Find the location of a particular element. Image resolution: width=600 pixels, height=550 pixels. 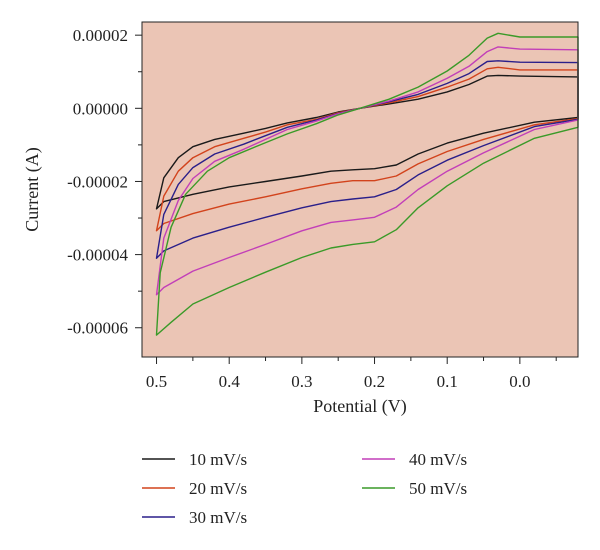

legend-label: 10 mV/s is located at coordinates (218, 459).